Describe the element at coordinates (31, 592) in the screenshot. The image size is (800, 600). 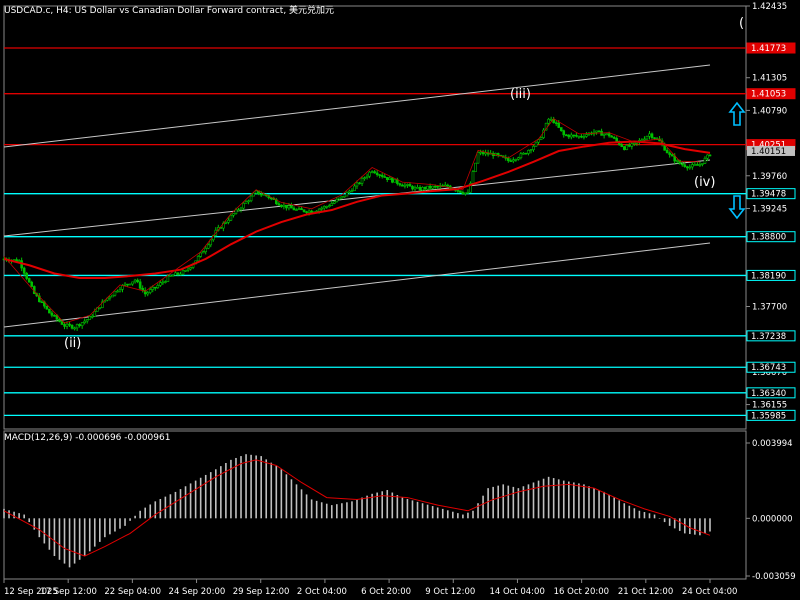
I see `x-tick-label: 12 Sep 2025` at that location.